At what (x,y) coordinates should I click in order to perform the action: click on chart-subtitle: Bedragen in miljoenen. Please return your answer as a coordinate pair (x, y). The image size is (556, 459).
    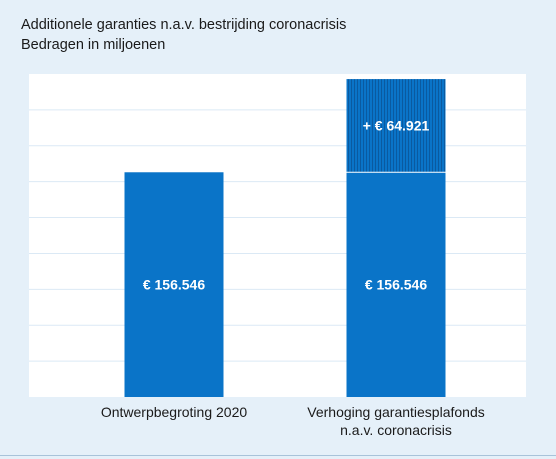
    Looking at the image, I should click on (93, 45).